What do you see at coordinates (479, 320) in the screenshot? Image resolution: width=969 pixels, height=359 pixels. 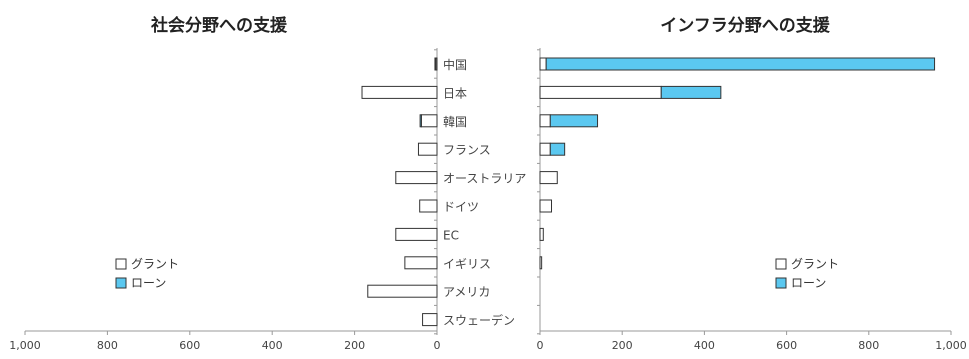 I see `category-label: スウェーデン` at bounding box center [479, 320].